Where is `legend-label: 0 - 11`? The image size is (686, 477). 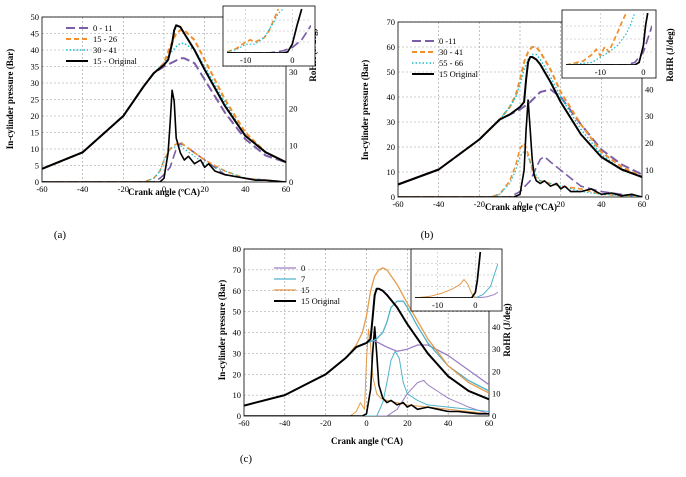
legend-label: 0 - 11 is located at coordinates (103, 28).